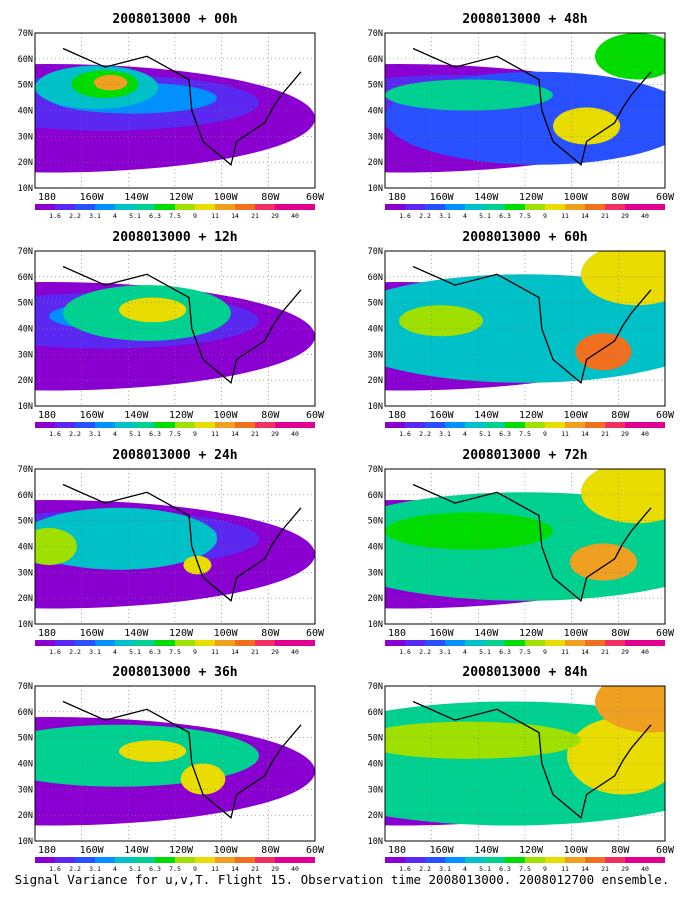 This screenshot has height=904, width=700. Describe the element at coordinates (25, 189) in the screenshot. I see `lat-tick-label: 10N` at that location.